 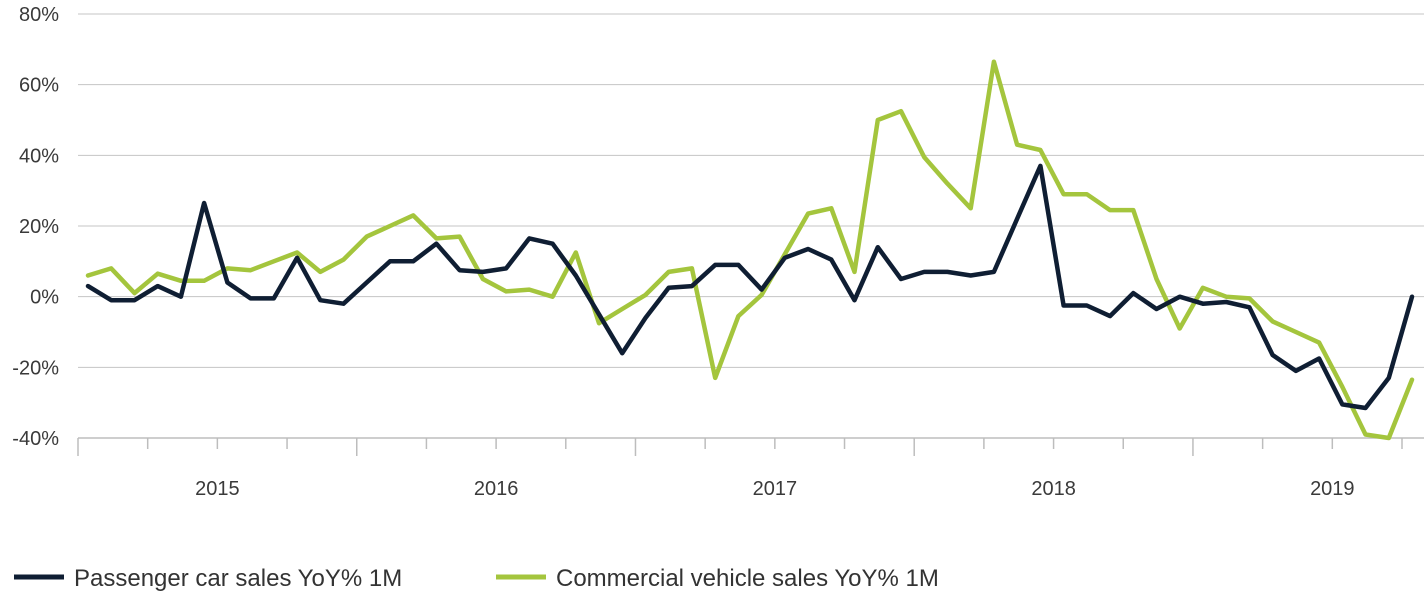 I want to click on x-tick-label: 2019, so click(x=1332, y=489).